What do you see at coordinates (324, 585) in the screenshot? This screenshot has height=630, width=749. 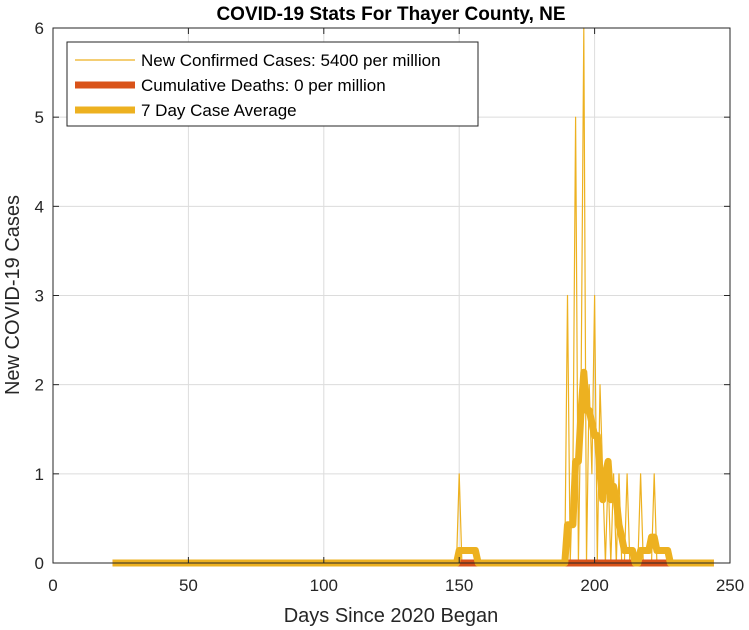 I see `x-tick-label: 100` at bounding box center [324, 585].